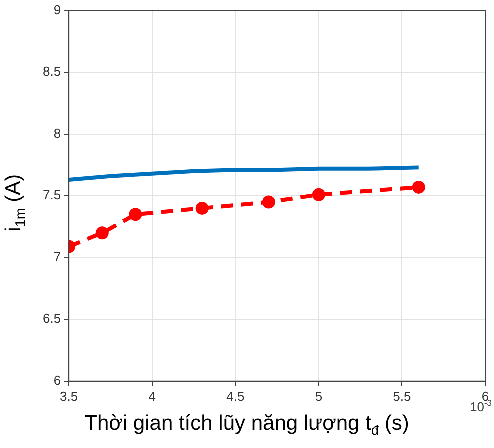 The width and height of the screenshot is (494, 448). Describe the element at coordinates (52, 195) in the screenshot. I see `y-tick-label: 7.5` at that location.